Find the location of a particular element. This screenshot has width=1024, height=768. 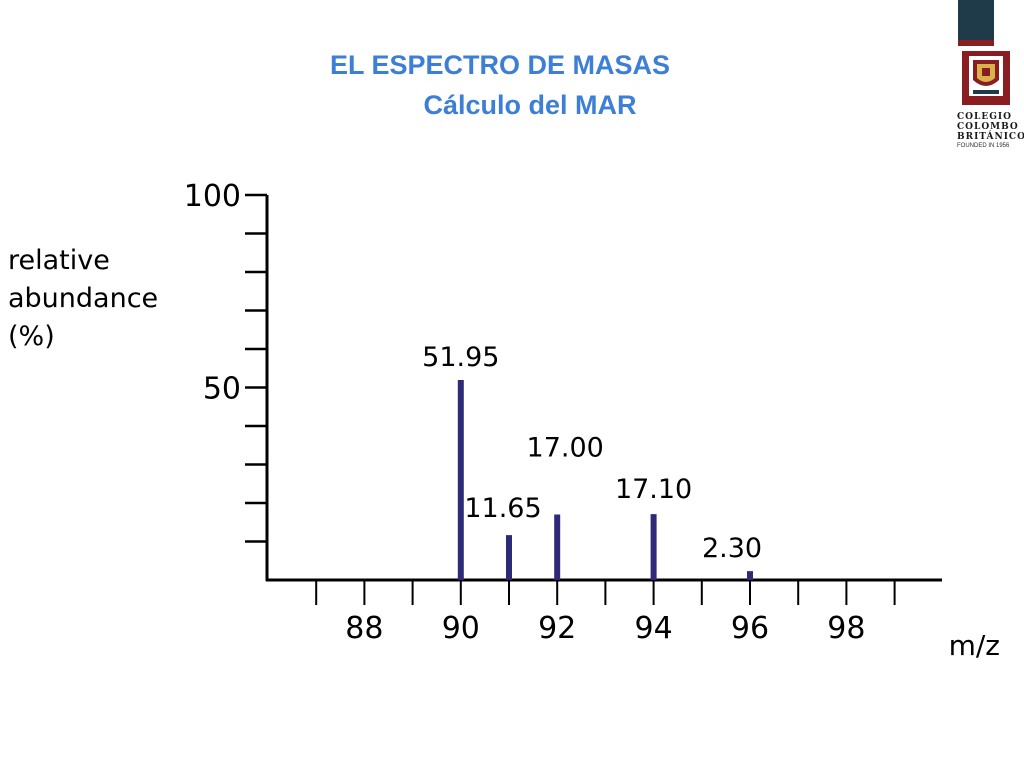

x-tick-label: 94 is located at coordinates (654, 628).